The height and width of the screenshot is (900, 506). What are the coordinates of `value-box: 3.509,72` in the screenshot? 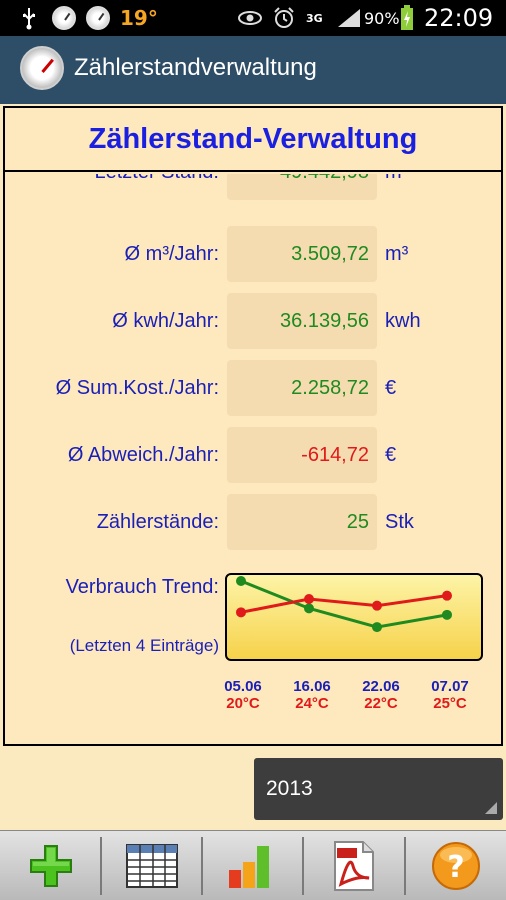 It's located at (302, 254).